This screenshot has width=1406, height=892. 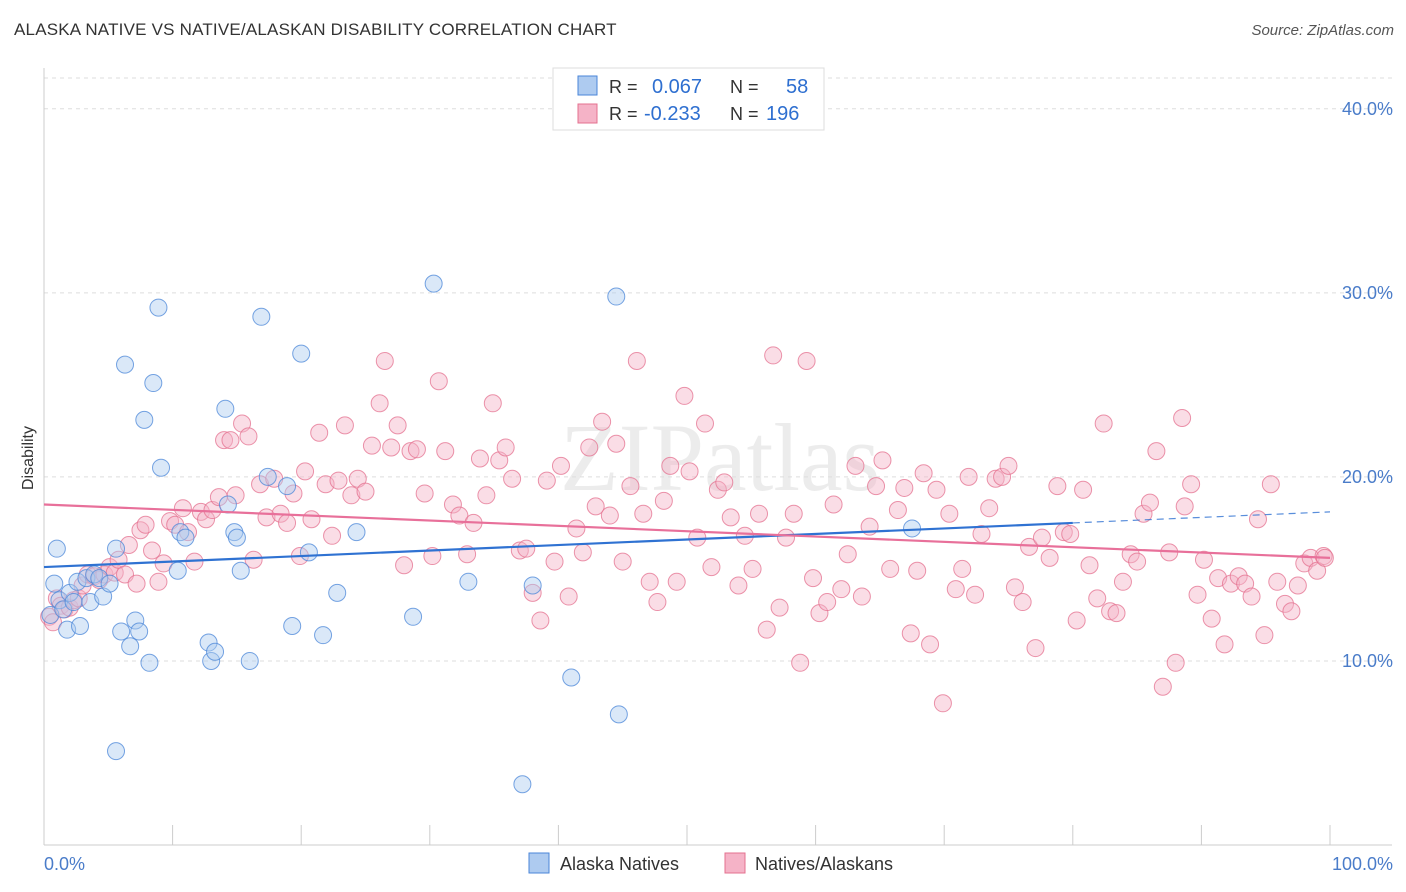 I want to click on stats-swatch-pink, so click(x=587, y=113).